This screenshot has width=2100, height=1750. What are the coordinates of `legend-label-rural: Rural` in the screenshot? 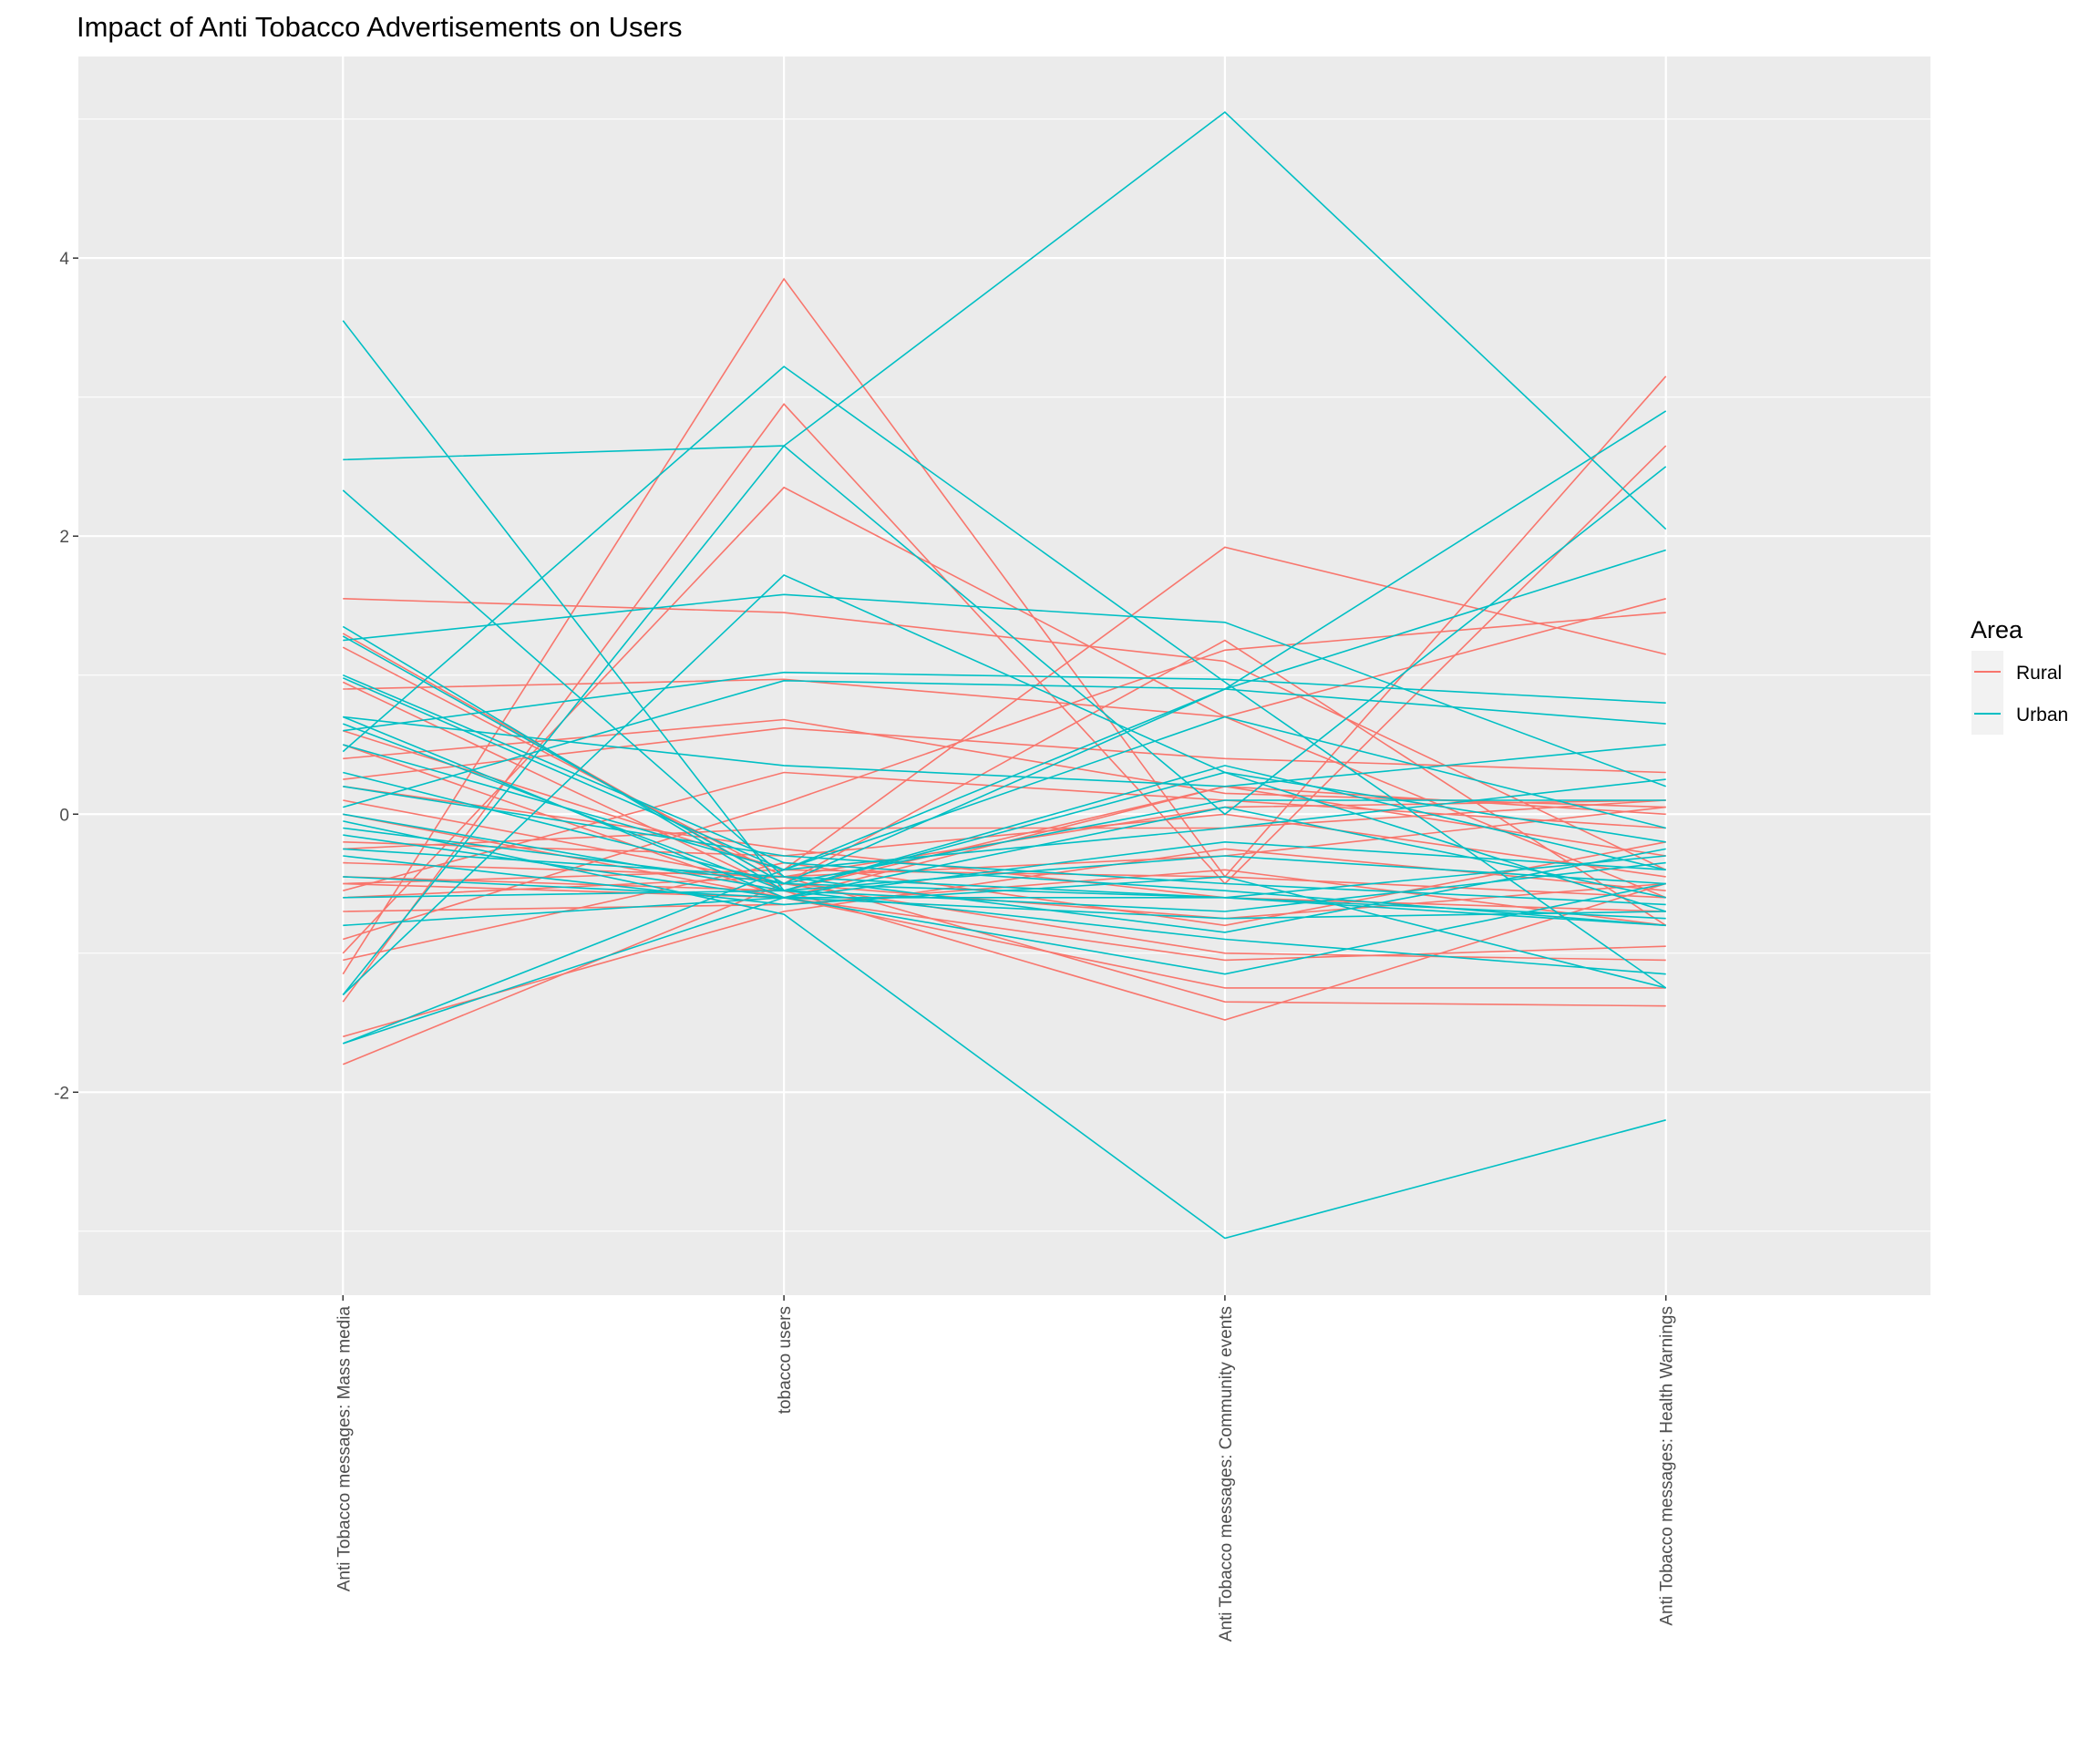 It's located at (2039, 674).